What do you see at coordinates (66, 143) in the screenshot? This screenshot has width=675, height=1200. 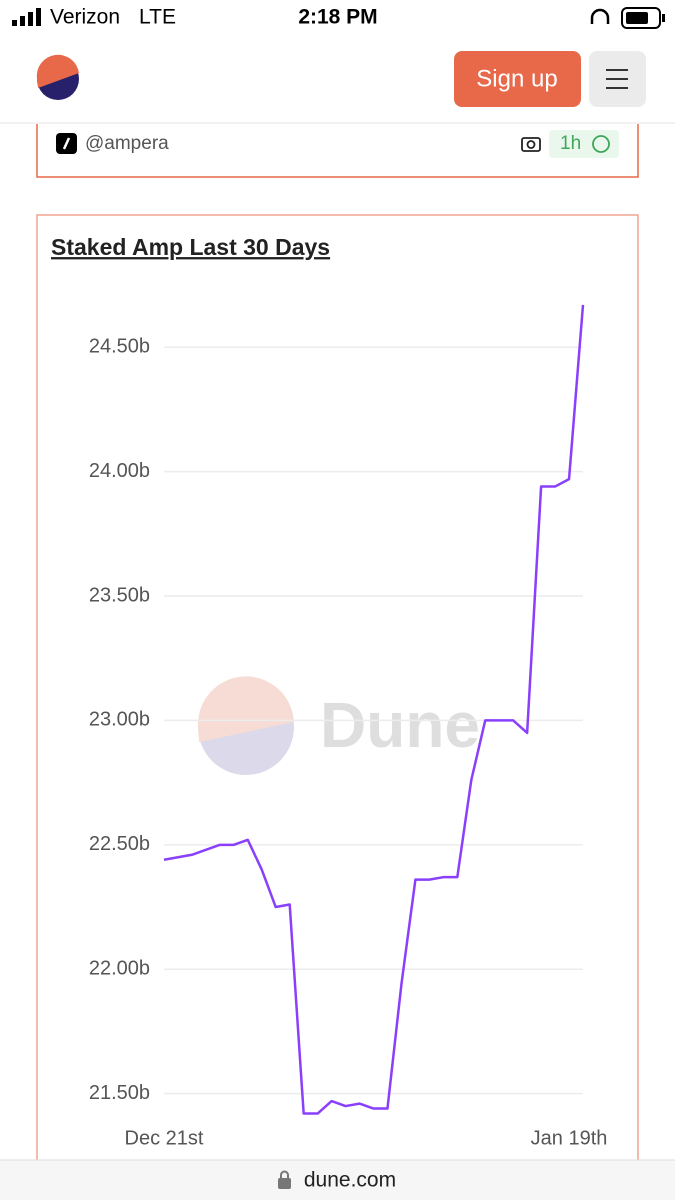 I see `author-icon-glyph` at bounding box center [66, 143].